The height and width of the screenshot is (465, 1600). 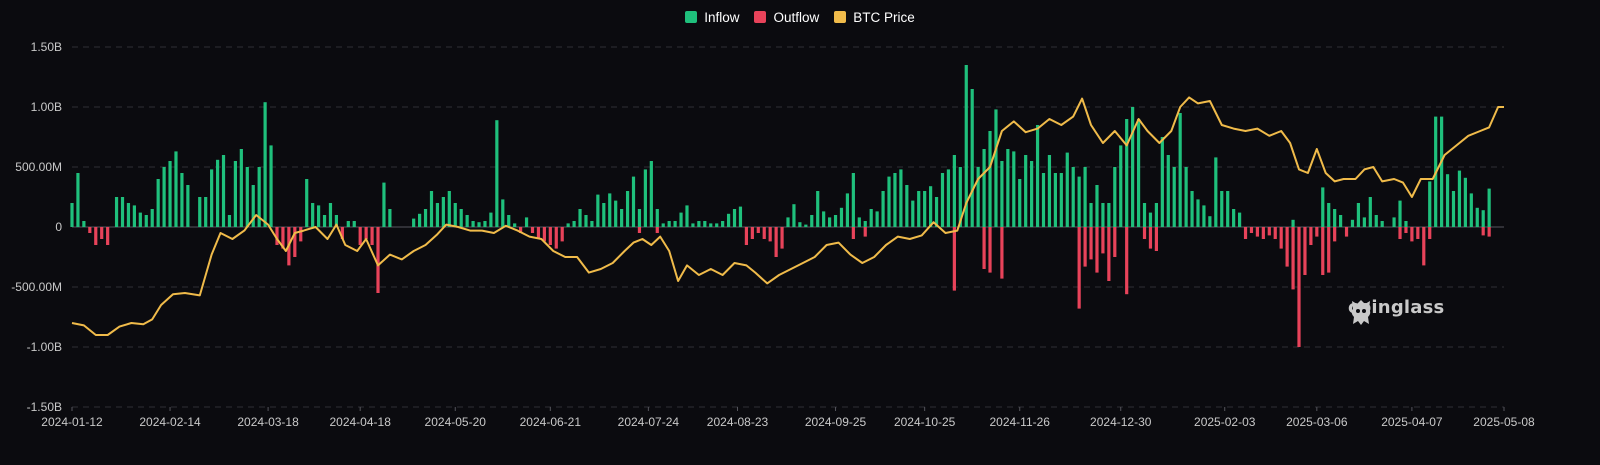 What do you see at coordinates (786, 17) in the screenshot?
I see `legend-item-outflow: Outflow` at bounding box center [786, 17].